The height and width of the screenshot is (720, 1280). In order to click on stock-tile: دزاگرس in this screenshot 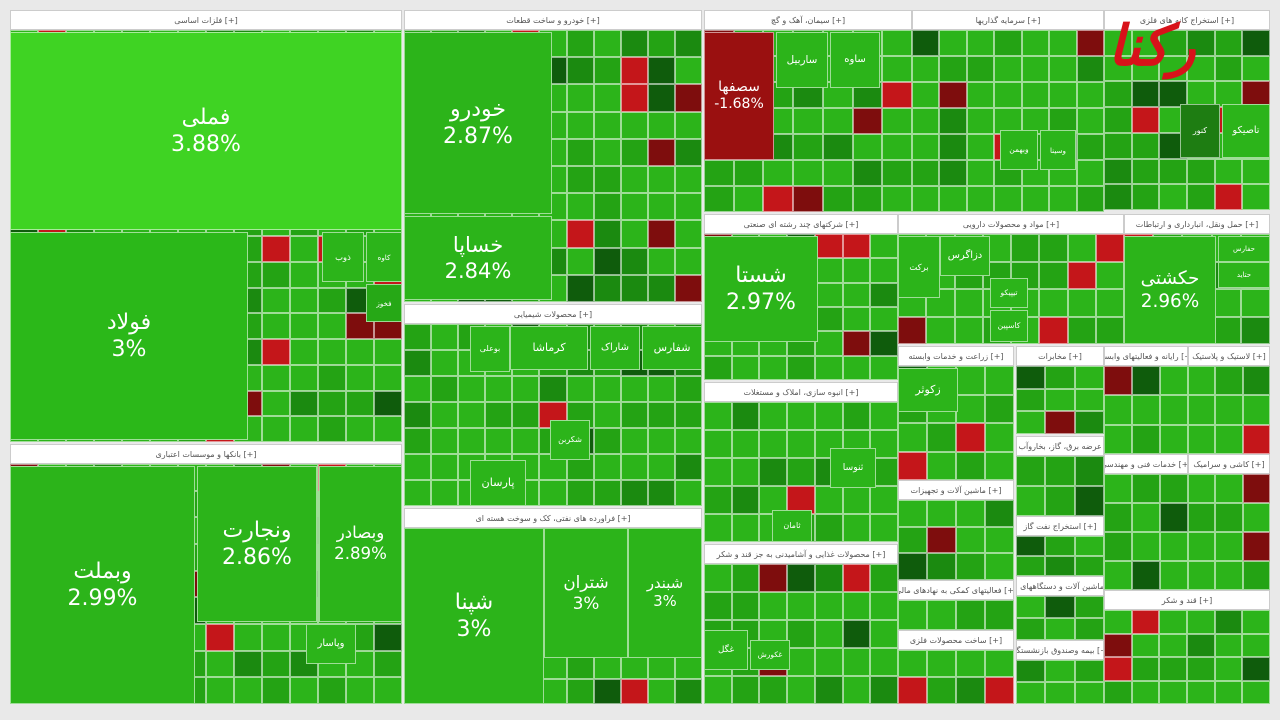, I will do `click(965, 256)`.